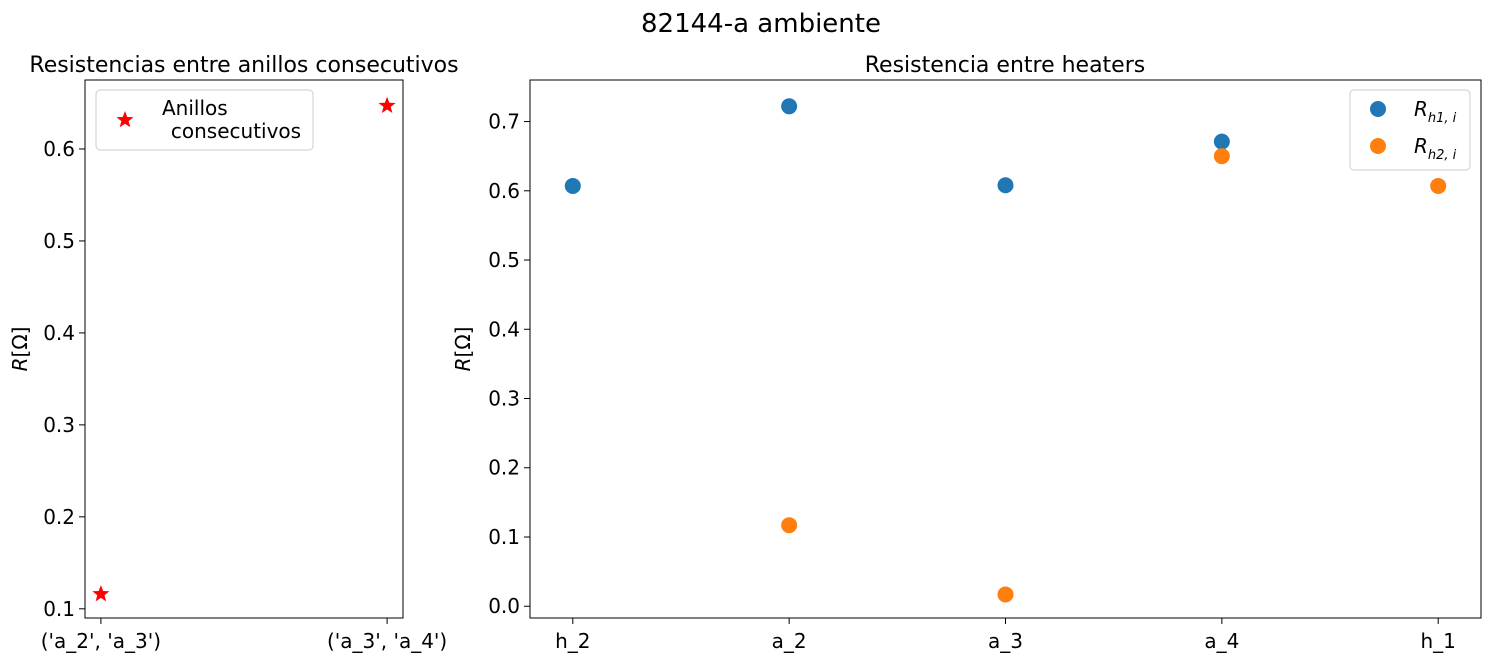 The width and height of the screenshot is (1490, 661). What do you see at coordinates (572, 641) in the screenshot?
I see `right-xtick-label: h_2` at bounding box center [572, 641].